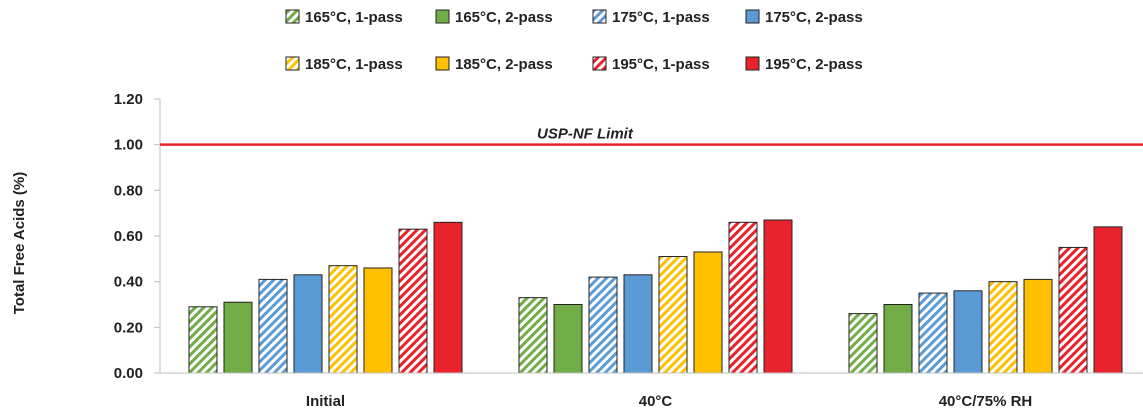  I want to click on y-axis: 0.00 0.20 0.40 0.60 0.80 1.00 1.20, so click(137, 236).